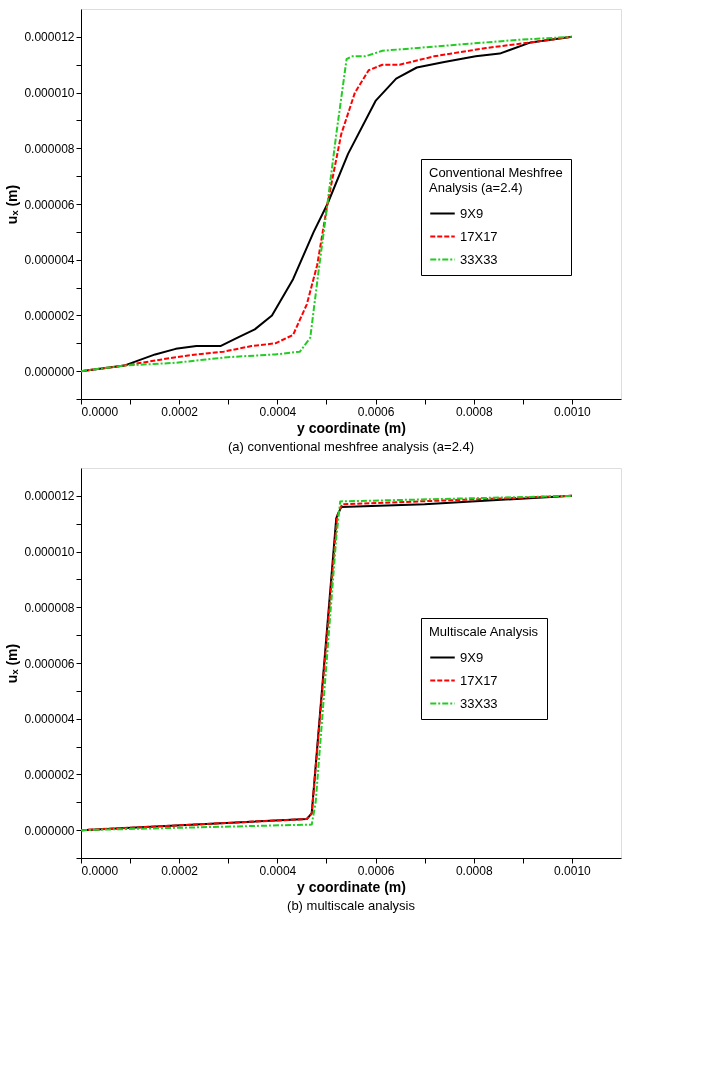  Describe the element at coordinates (484, 631) in the screenshot. I see `legend-title: Multiscale Analysis` at that location.